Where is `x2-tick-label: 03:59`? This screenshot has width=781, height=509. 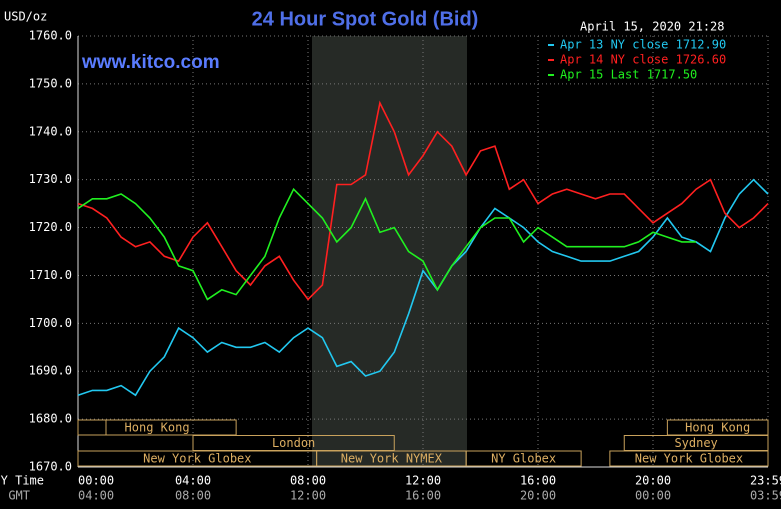 x2-tick-label: 03:59 is located at coordinates (765, 496).